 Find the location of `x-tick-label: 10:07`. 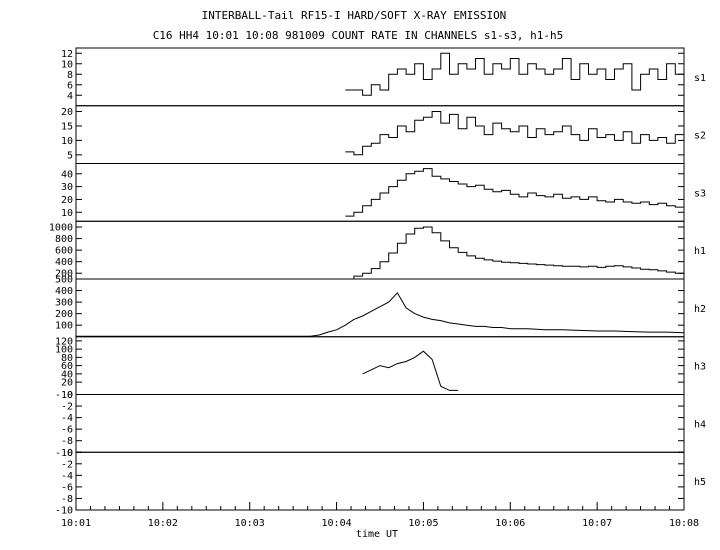

x-tick-label: 10:07 is located at coordinates (597, 523).